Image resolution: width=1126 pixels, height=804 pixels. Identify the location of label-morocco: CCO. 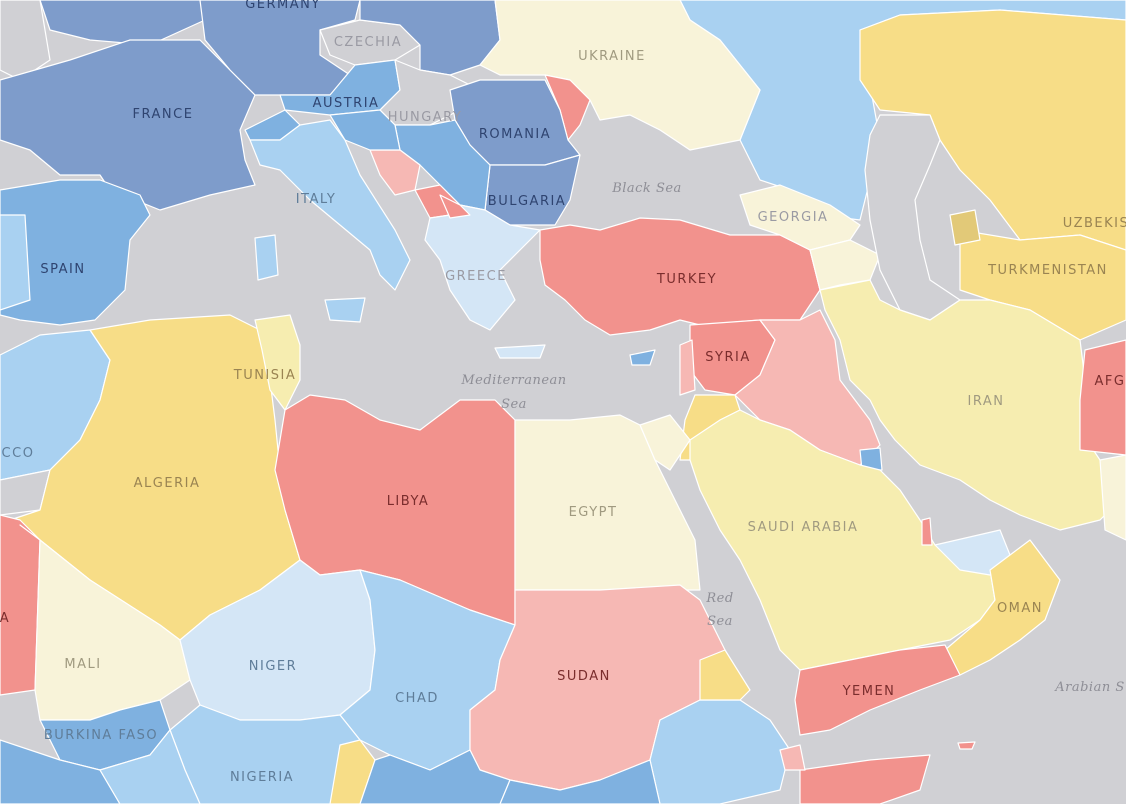
(18, 453).